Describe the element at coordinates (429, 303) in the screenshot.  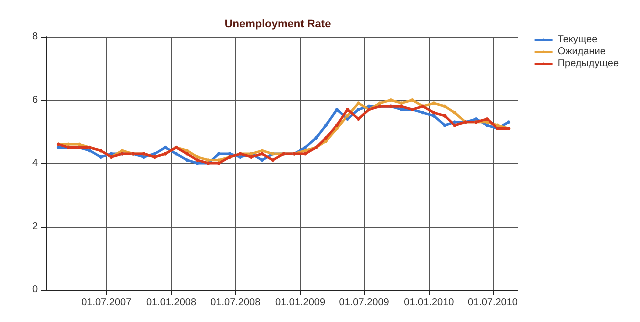
I see `x-tick-label: 01.01.2010` at that location.